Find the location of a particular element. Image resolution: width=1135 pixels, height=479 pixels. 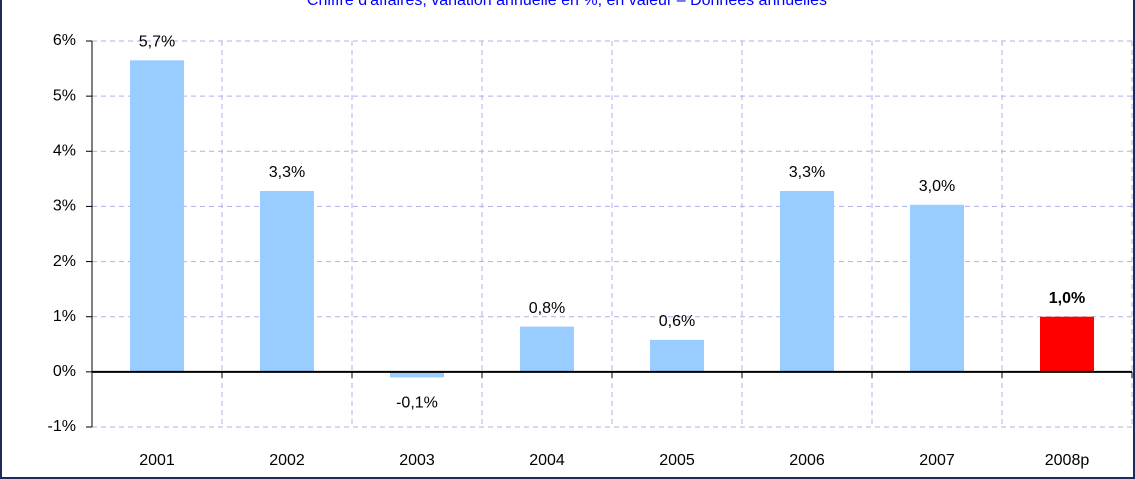

value-label: 1,0% is located at coordinates (1067, 298).